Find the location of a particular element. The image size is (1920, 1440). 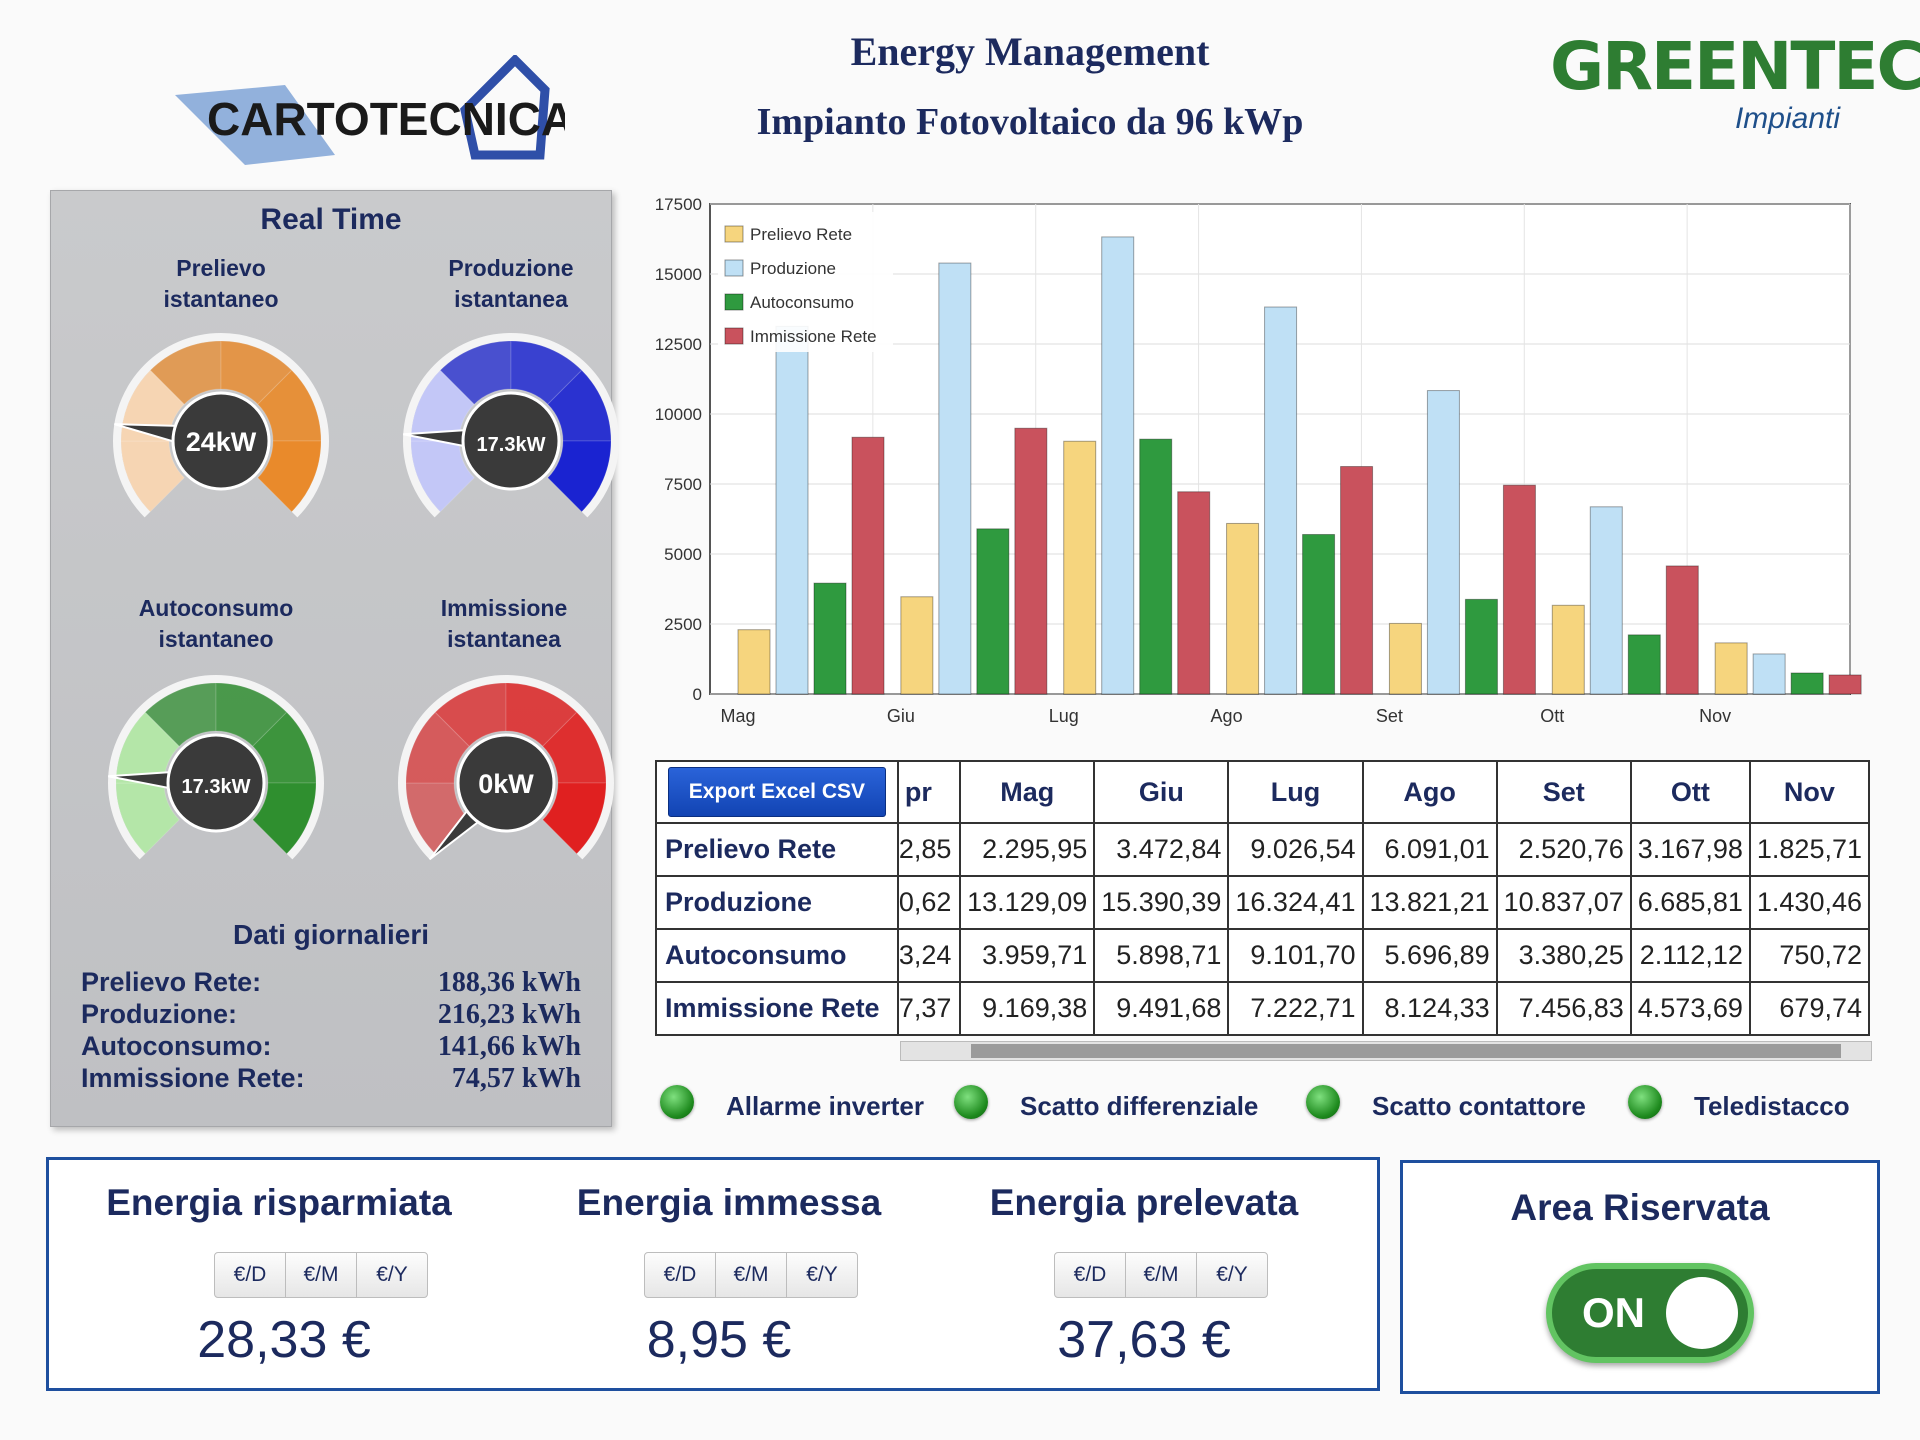

table-cell: 9.491,68 is located at coordinates (1161, 1008).